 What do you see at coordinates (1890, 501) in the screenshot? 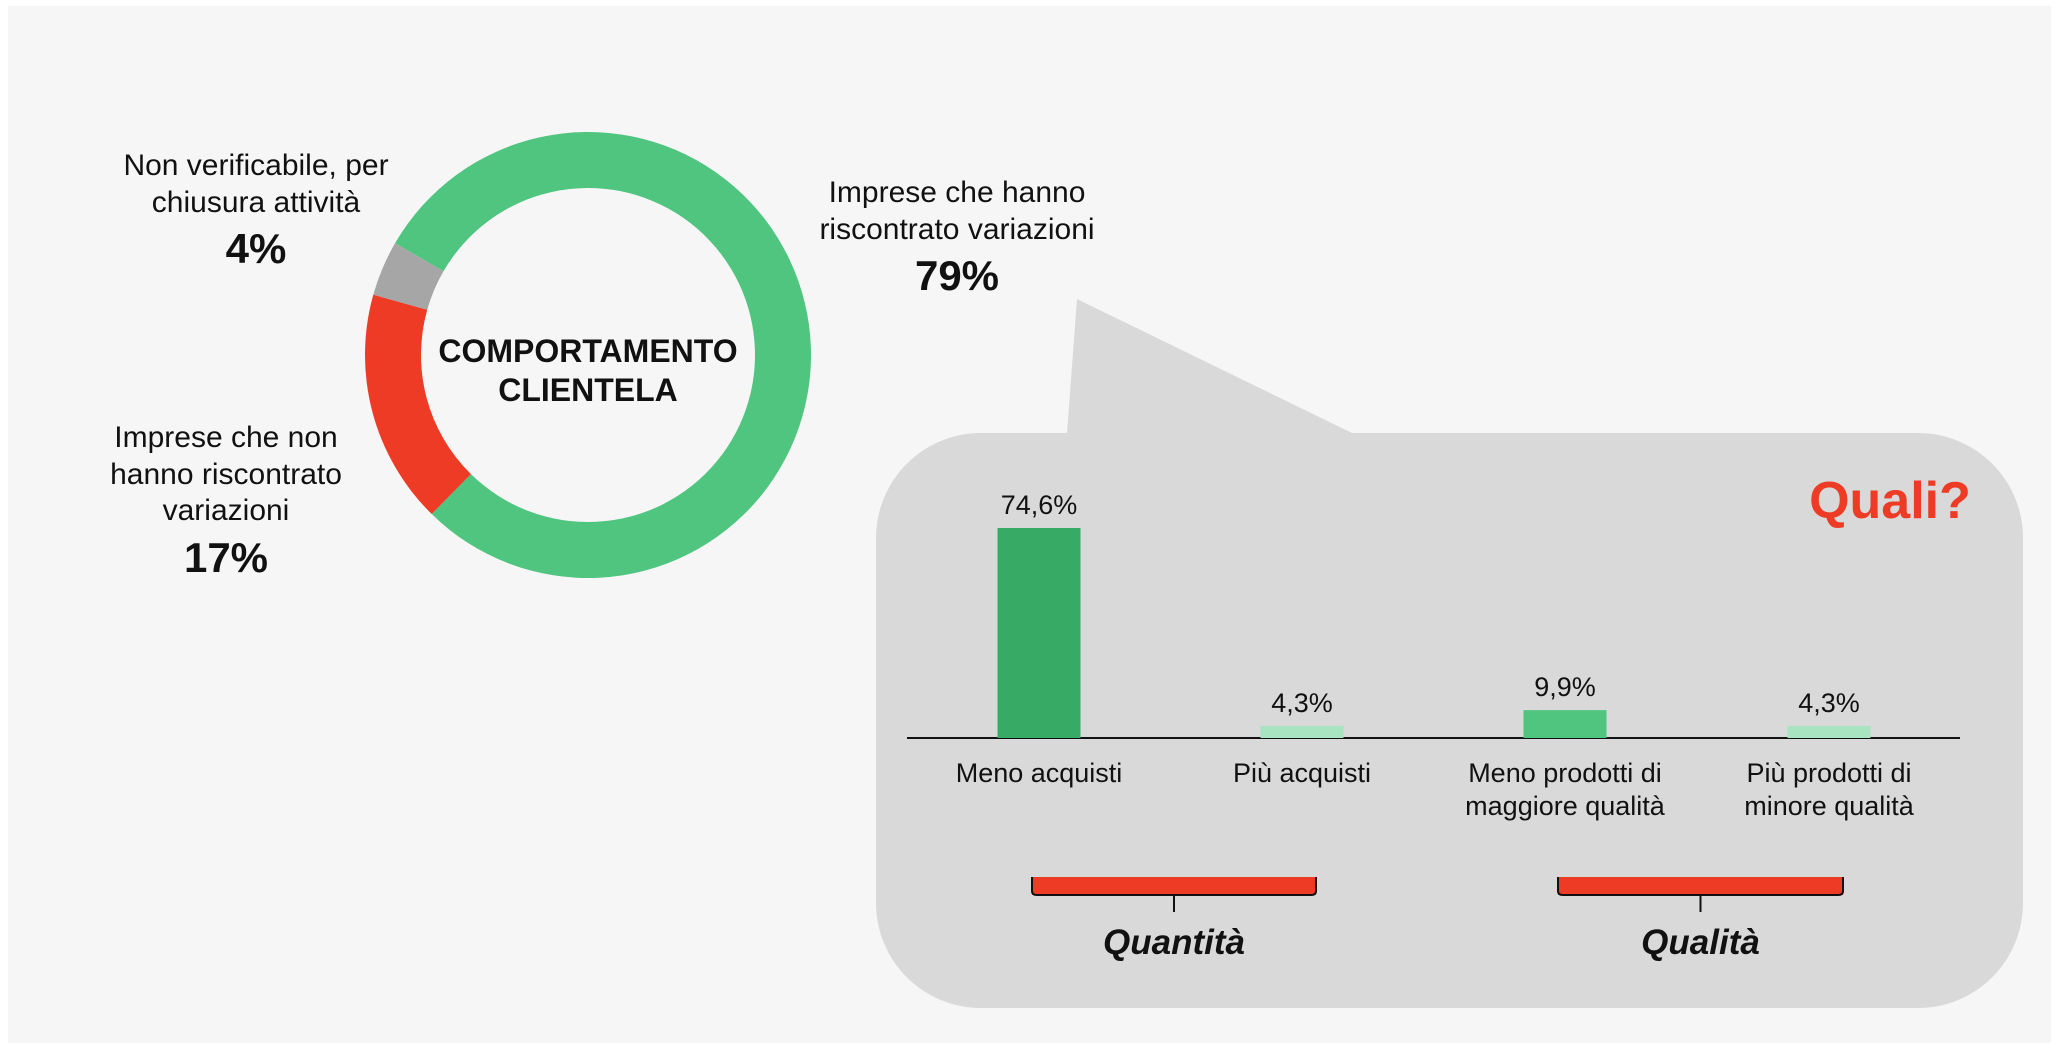
I see `bar-chart-title: Quali?` at bounding box center [1890, 501].